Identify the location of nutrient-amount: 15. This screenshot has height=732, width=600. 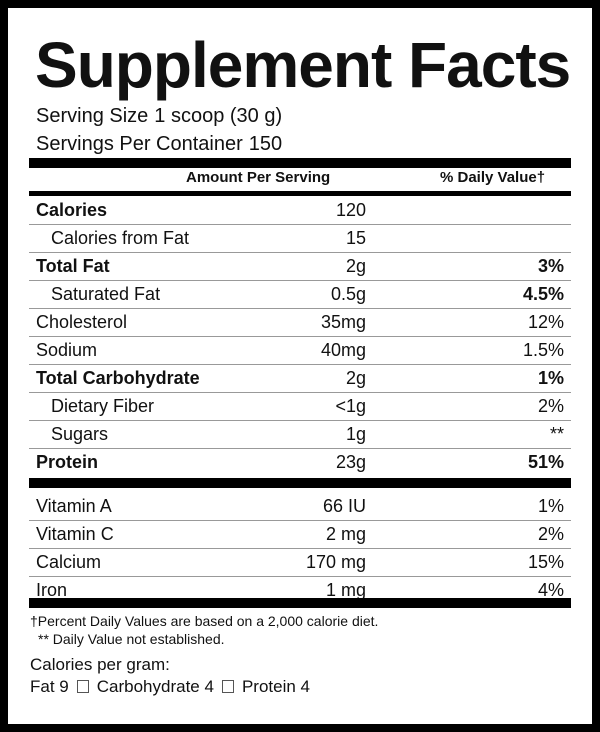
(355, 238).